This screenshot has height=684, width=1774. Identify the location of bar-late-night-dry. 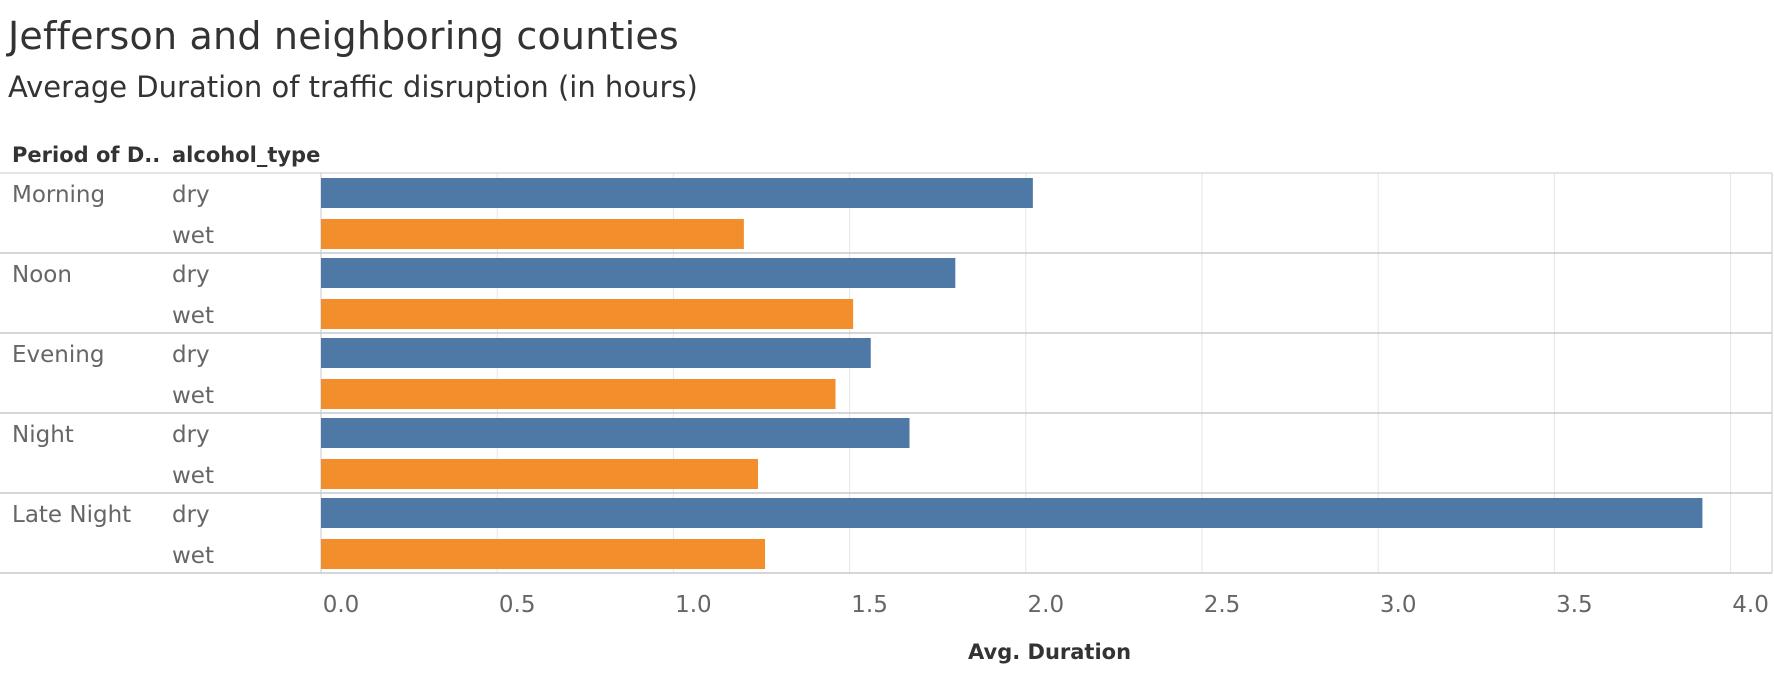
(1012, 513).